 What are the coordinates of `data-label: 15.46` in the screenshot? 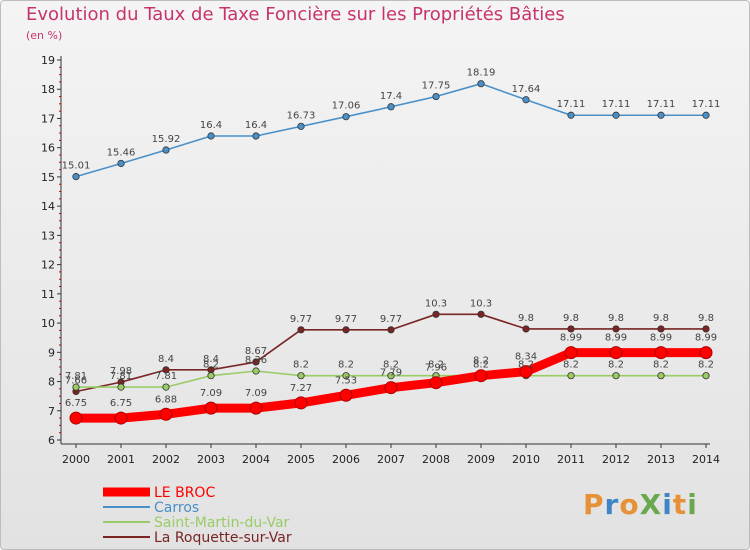 It's located at (121, 152).